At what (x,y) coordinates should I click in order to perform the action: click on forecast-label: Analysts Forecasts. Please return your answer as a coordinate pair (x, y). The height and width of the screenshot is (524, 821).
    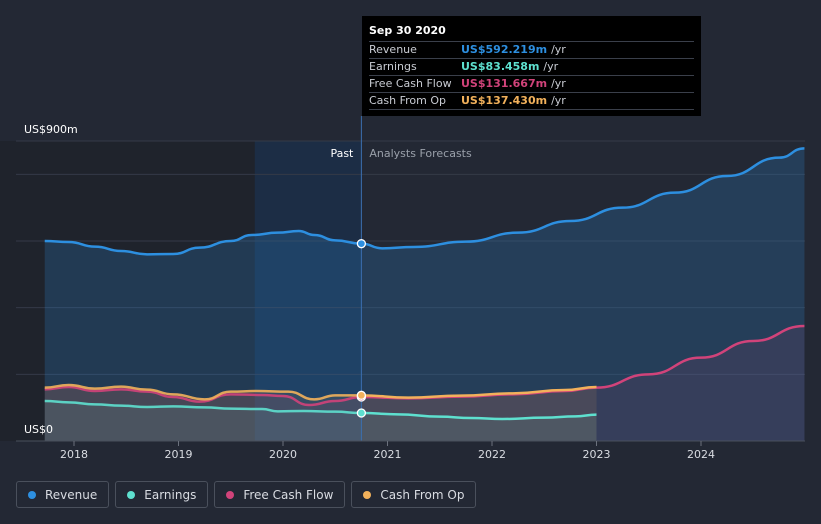
    Looking at the image, I should click on (420, 153).